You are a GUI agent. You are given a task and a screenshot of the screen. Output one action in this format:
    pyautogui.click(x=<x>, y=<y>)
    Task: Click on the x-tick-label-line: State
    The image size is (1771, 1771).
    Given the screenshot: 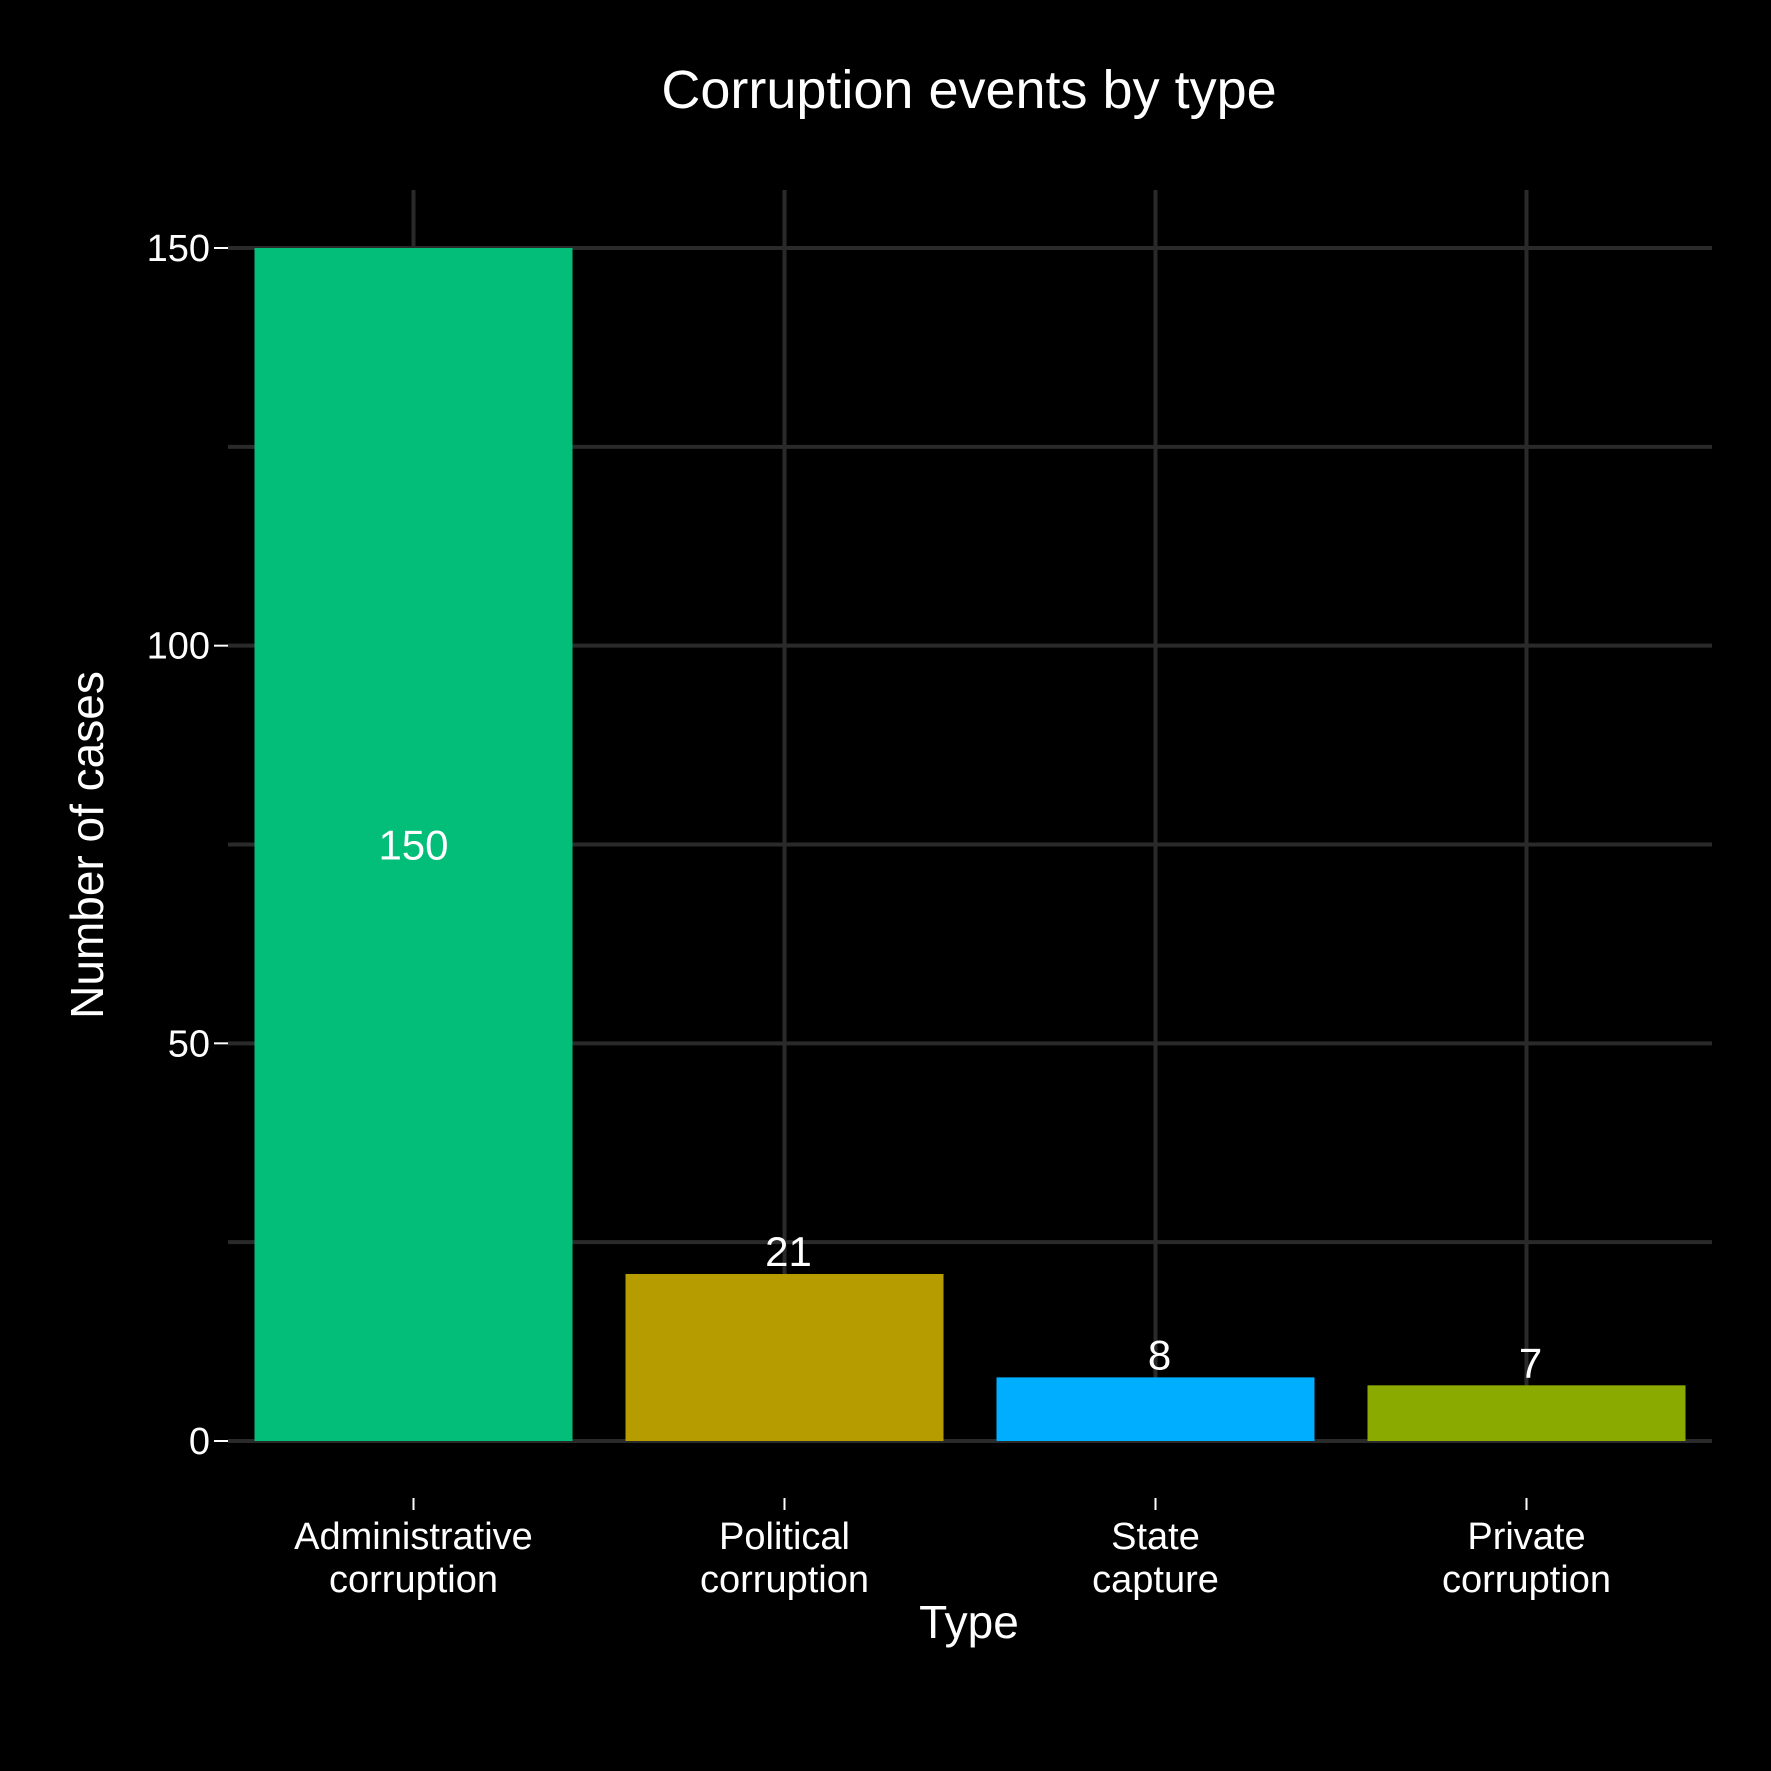 What is the action you would take?
    pyautogui.click(x=1155, y=1537)
    